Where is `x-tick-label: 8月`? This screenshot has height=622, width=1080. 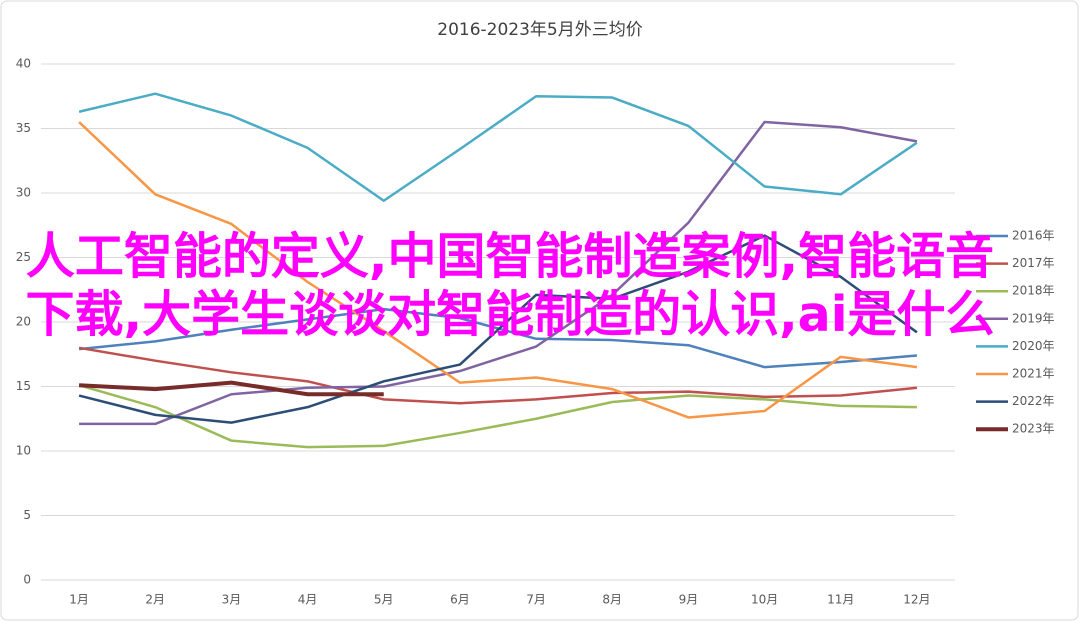 x-tick-label: 8月 is located at coordinates (612, 600).